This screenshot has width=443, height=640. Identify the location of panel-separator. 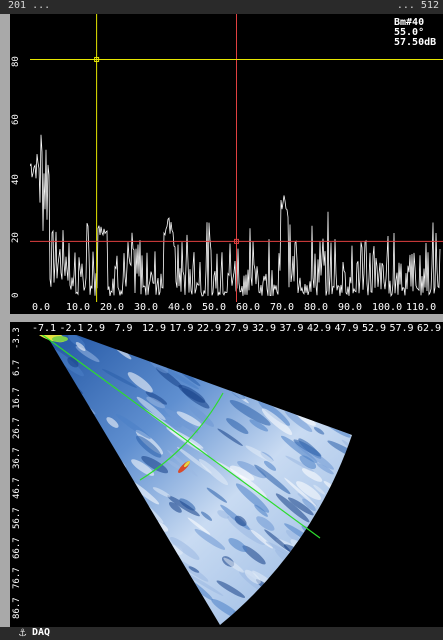
(221, 318).